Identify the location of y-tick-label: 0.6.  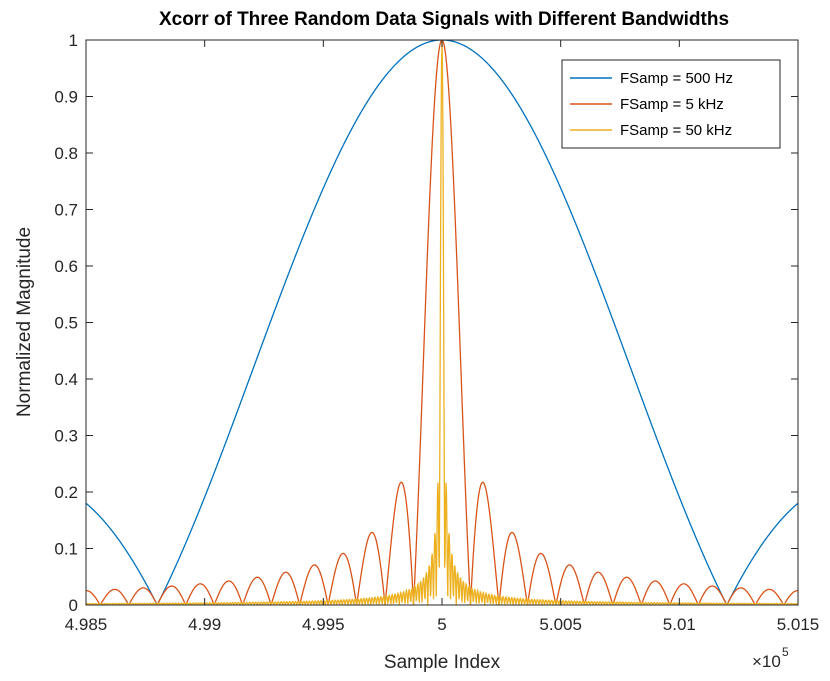
(66, 266).